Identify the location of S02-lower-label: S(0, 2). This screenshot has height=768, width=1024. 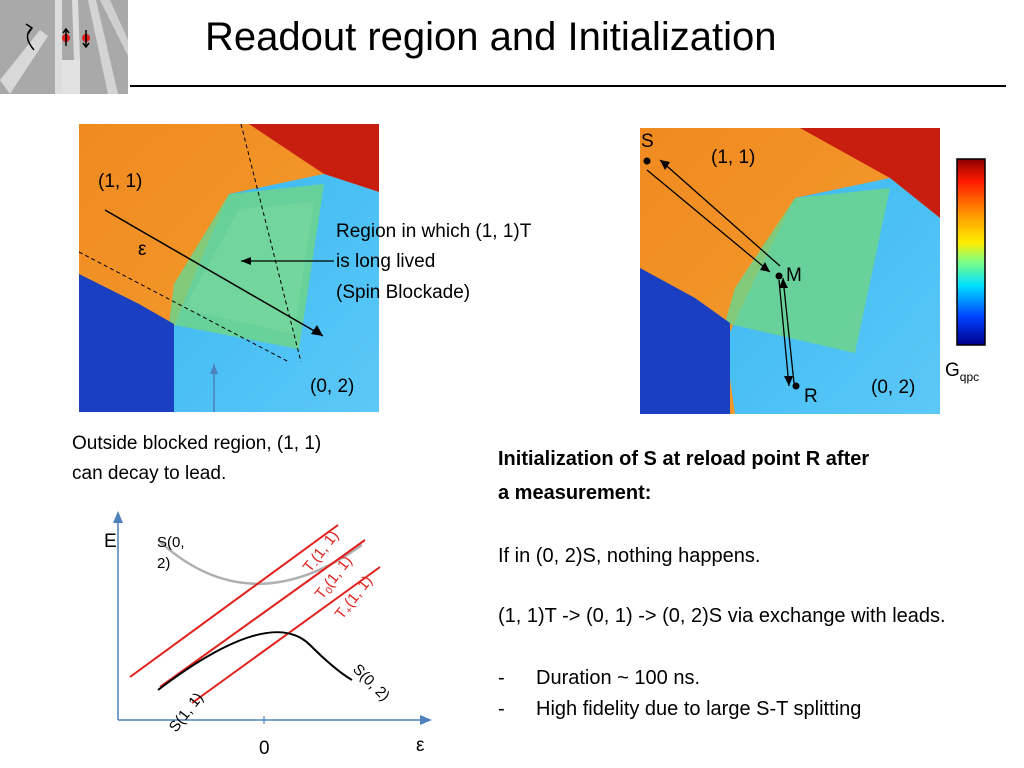
(371, 683).